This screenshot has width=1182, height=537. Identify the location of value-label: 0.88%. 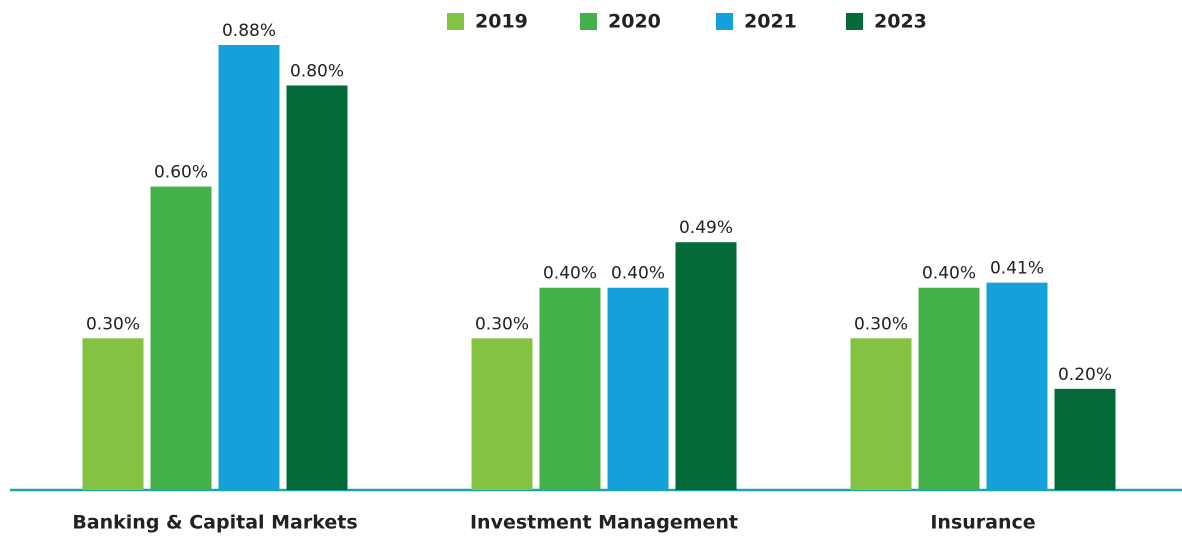
(249, 31).